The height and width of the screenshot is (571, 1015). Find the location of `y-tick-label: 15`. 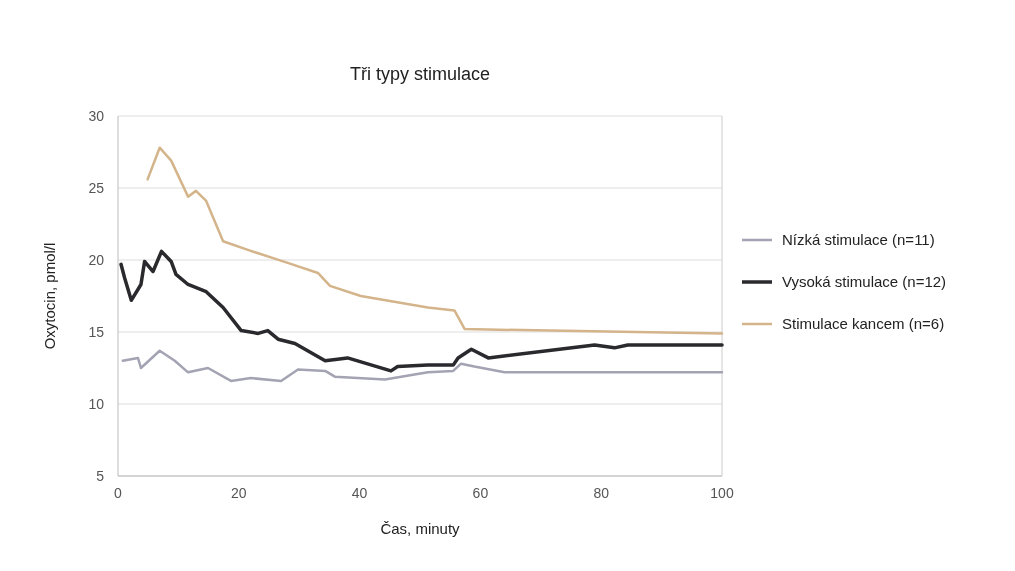

y-tick-label: 15 is located at coordinates (96, 331).